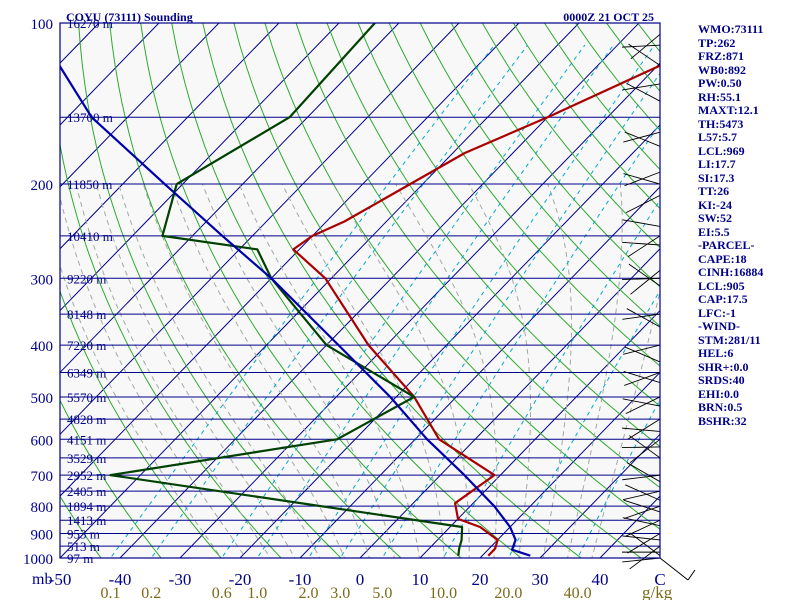  Describe the element at coordinates (346, 592) in the screenshot. I see `mixing-ratio-labels: 0.1 0.2 0.6 1.0 2.0 3.0 5.0 10.0 20.0 40.0` at that location.